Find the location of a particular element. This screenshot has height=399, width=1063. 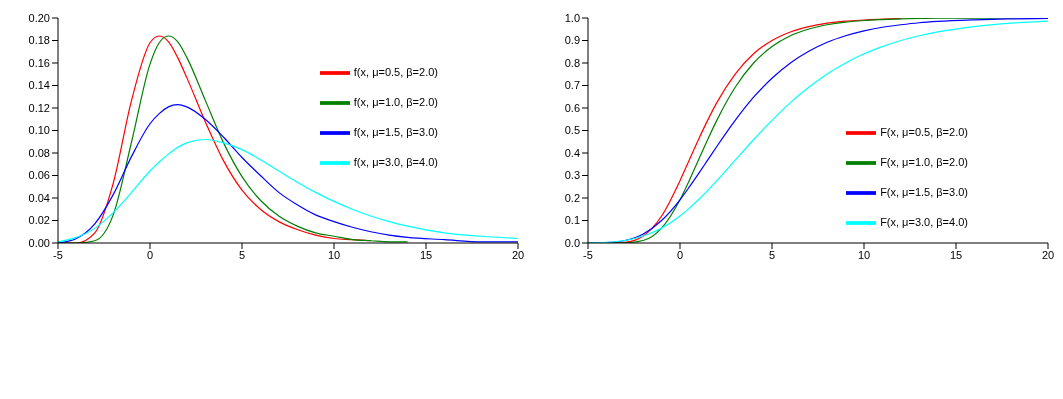

legend-label: F(x, μ=1.5, β=3.0) is located at coordinates (924, 191).